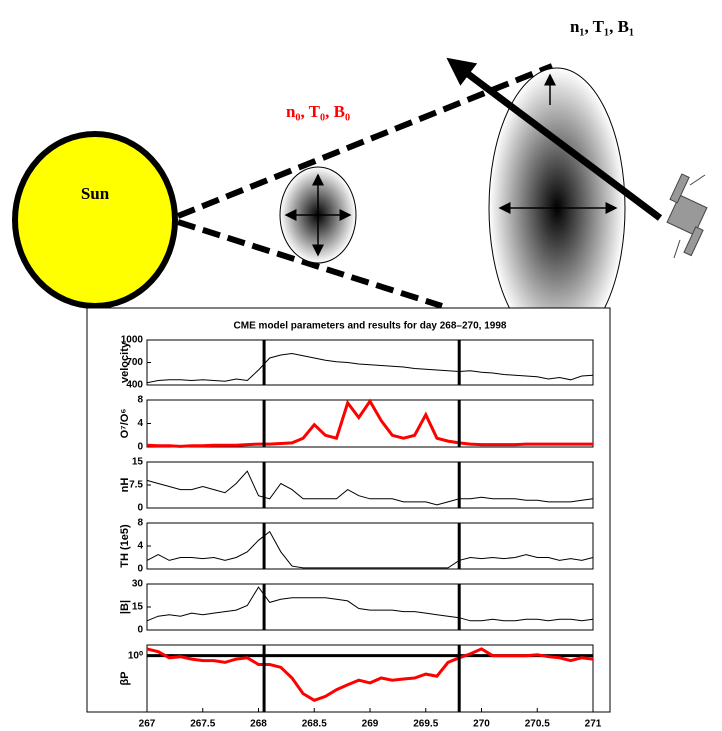  Describe the element at coordinates (125, 607) in the screenshot. I see `y-axis-label: |B|` at that location.